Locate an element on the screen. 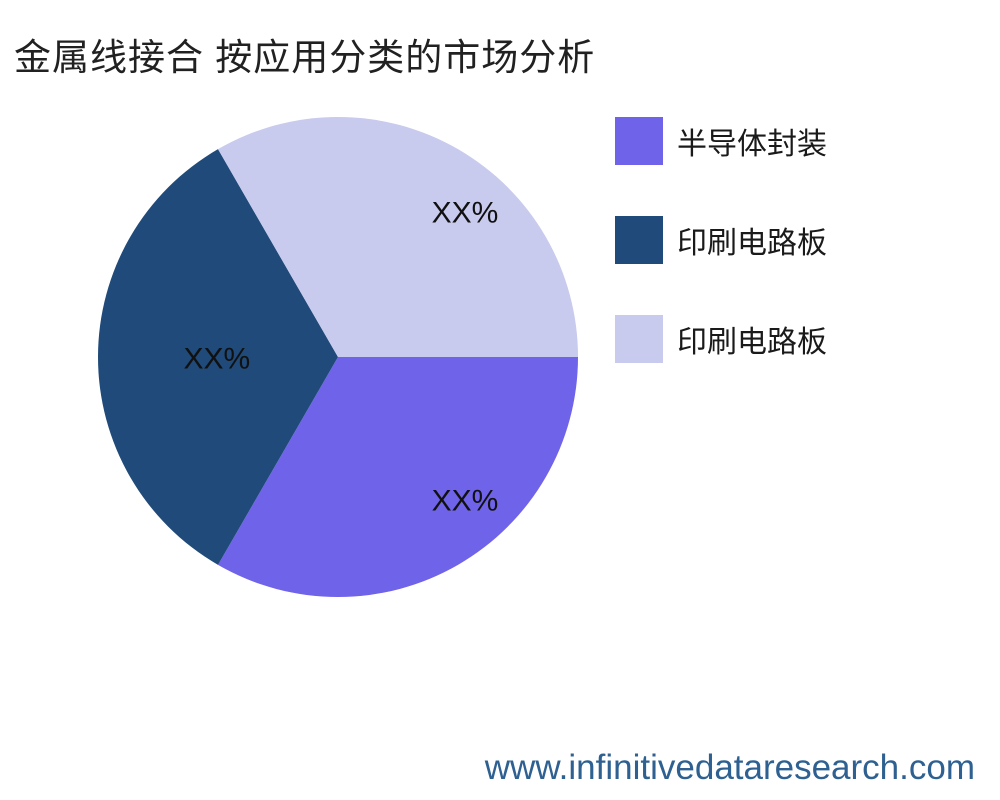 The image size is (1000, 800). legend-item: 半导体封装 is located at coordinates (721, 141).